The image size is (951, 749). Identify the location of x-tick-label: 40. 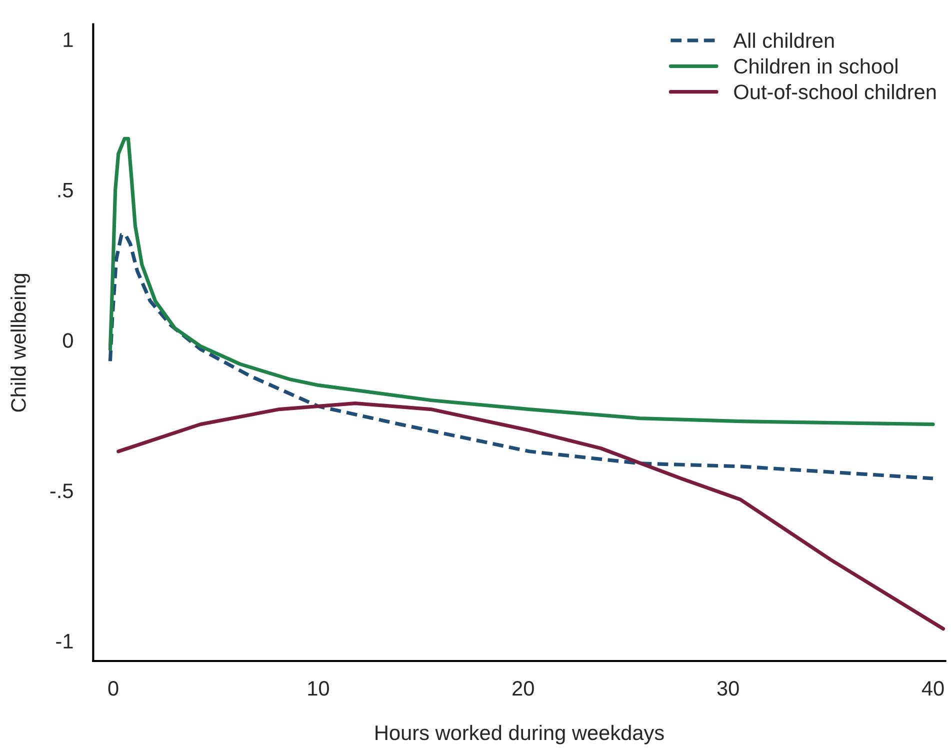
(933, 688).